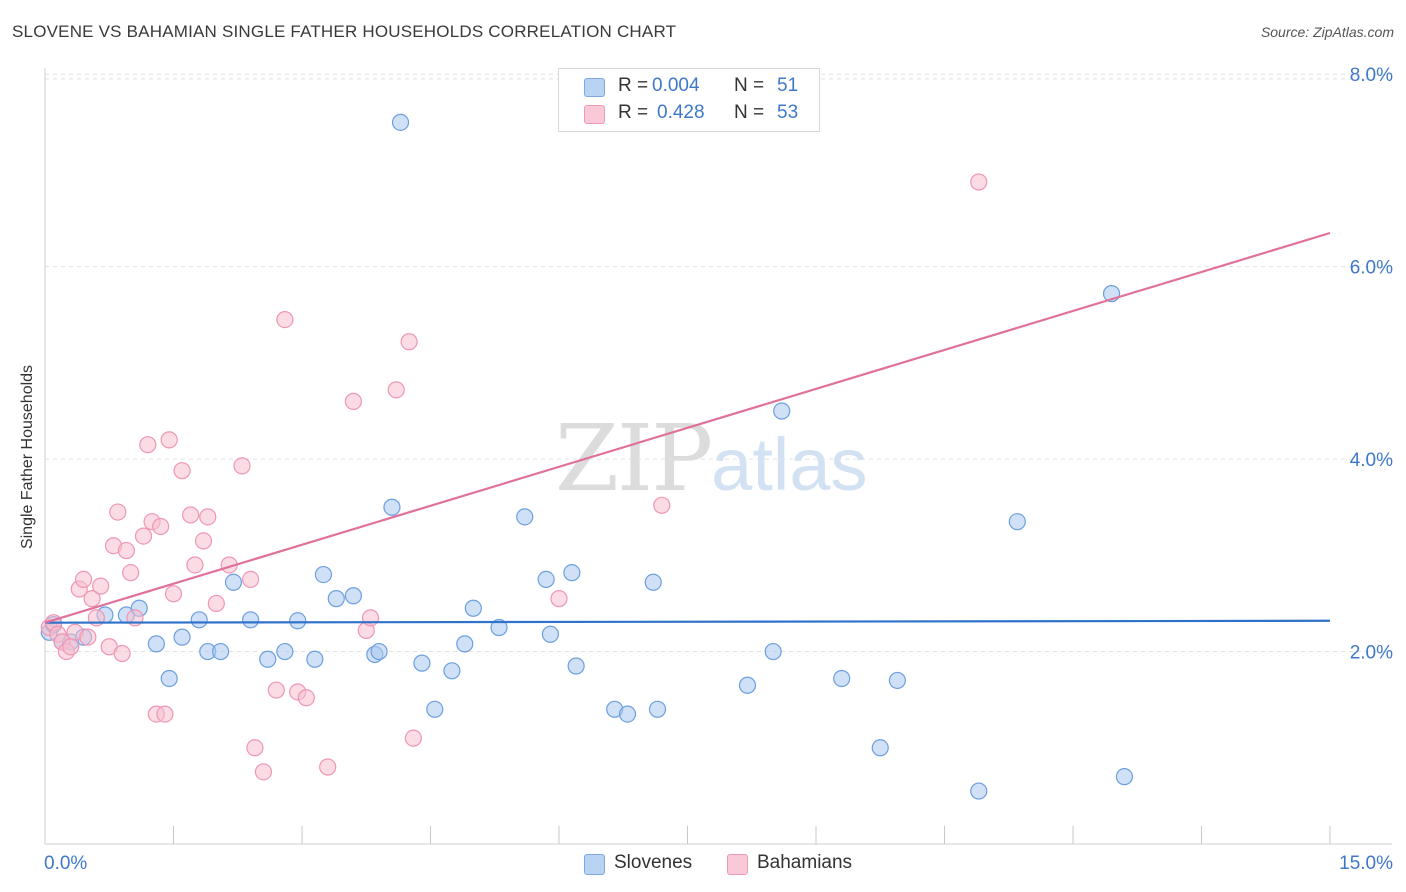 Image resolution: width=1406 pixels, height=892 pixels. Describe the element at coordinates (689, 100) in the screenshot. I see `legend-box: R = 0.004 N = 51 R = 0.428 N = 53` at that location.